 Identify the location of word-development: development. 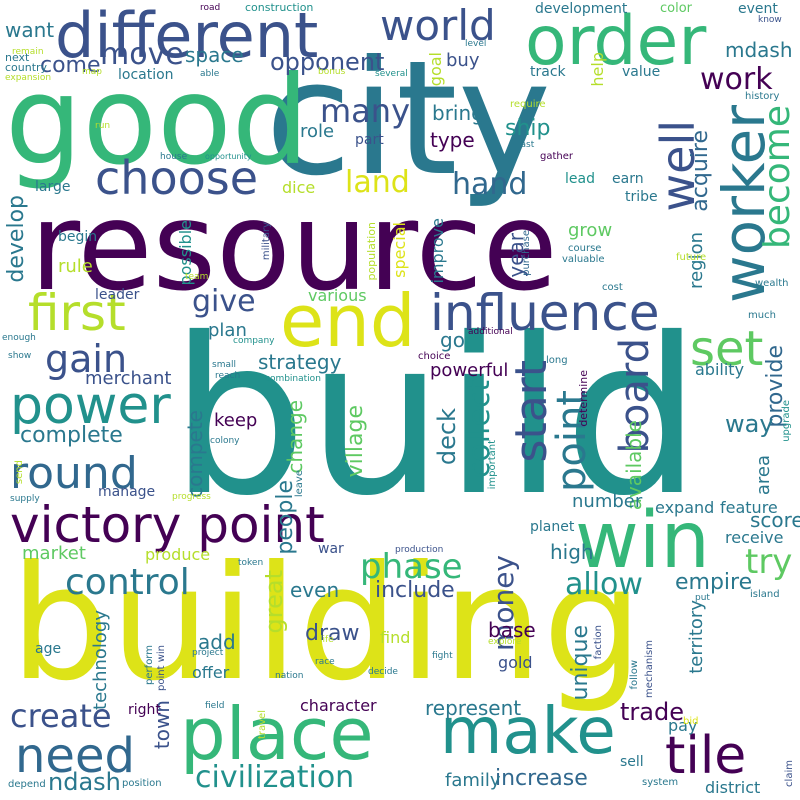
(581, 9).